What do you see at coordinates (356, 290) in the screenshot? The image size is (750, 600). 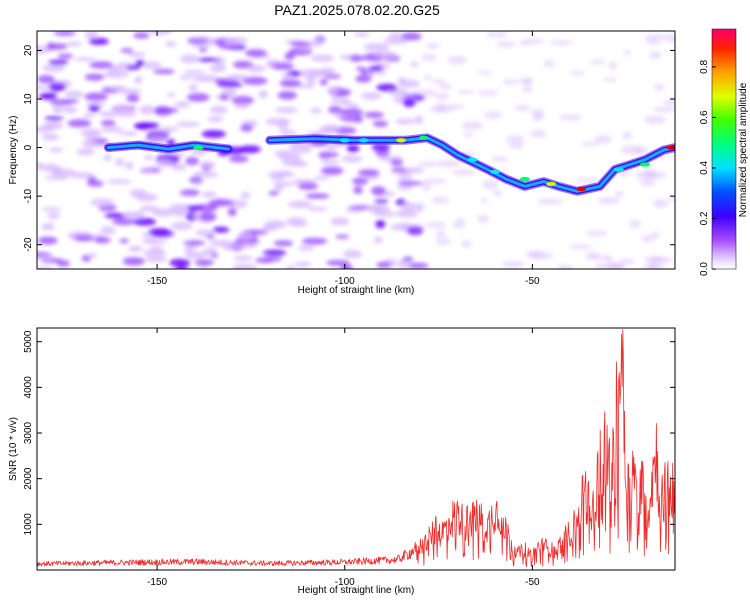 I see `heatmap-x-label: Height of straight line (km)` at bounding box center [356, 290].